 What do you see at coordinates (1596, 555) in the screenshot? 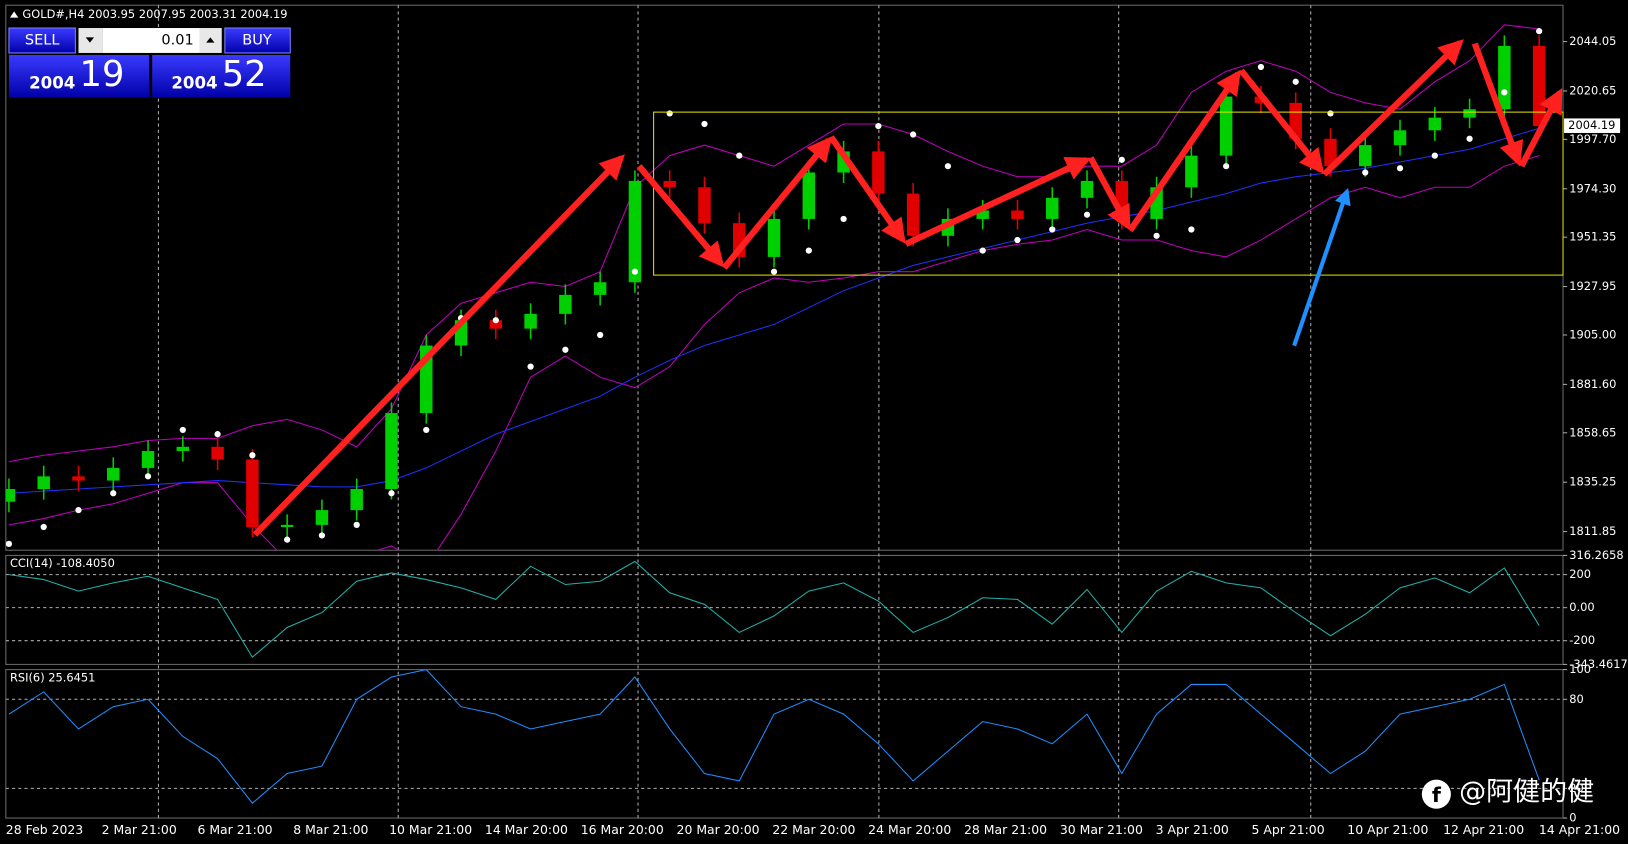
I see `y-tick-label: 316.2658` at bounding box center [1596, 555].